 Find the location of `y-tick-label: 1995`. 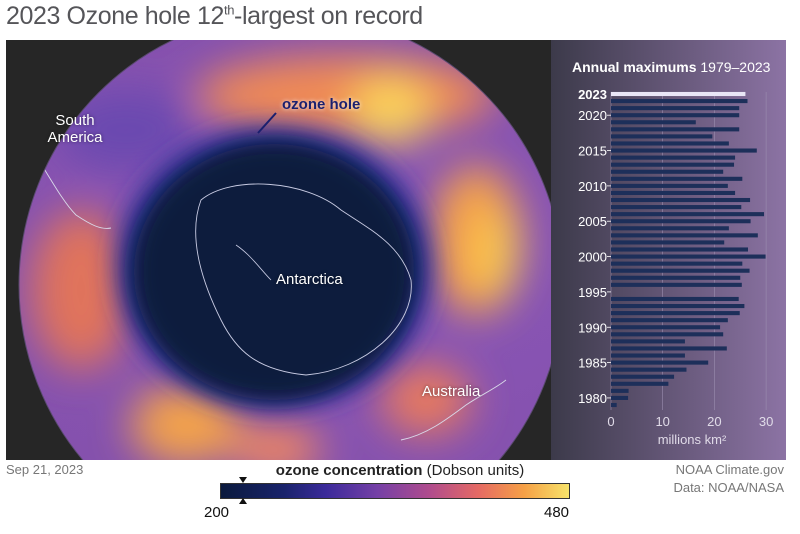

y-tick-label: 1995 is located at coordinates (592, 292).